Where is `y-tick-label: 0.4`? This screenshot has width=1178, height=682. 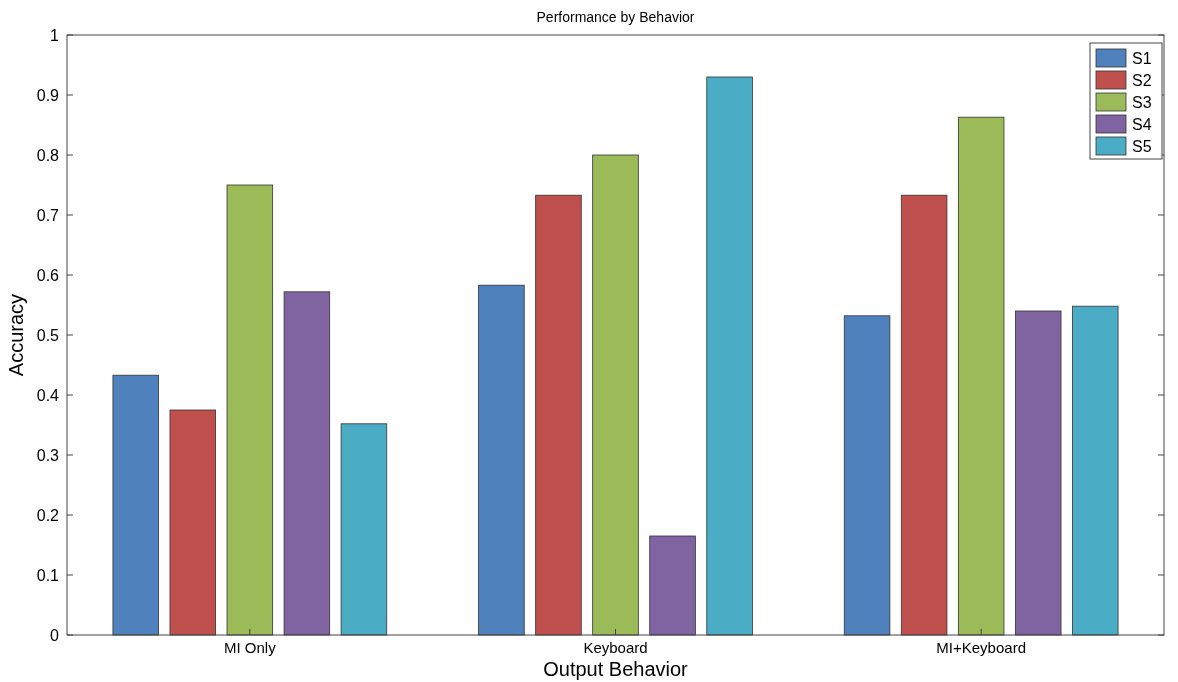 y-tick-label: 0.4 is located at coordinates (48, 395).